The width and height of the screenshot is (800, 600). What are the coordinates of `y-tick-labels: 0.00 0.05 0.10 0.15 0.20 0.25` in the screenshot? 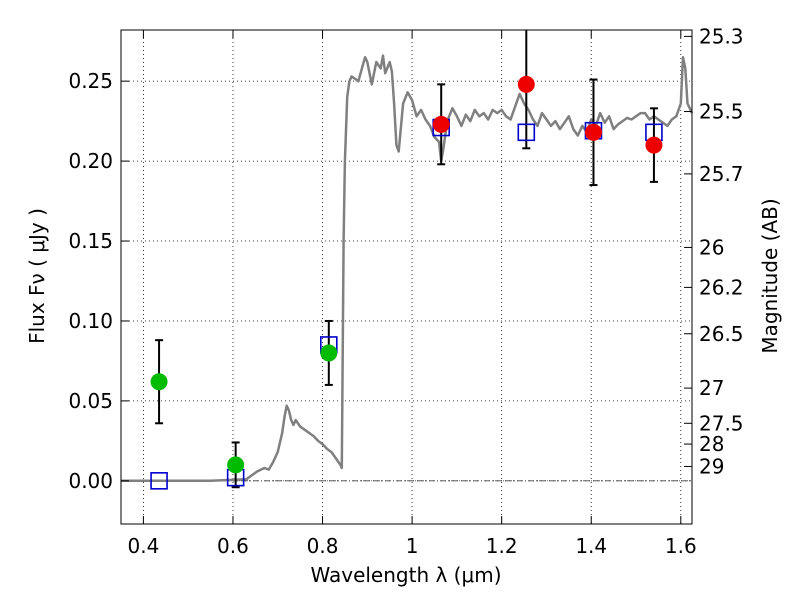 It's located at (90, 281).